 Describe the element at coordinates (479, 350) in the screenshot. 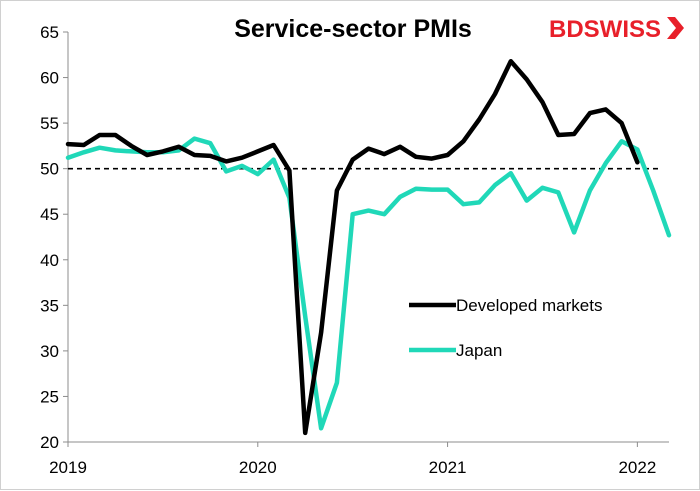

I see `legend-label-japan: Japan` at that location.